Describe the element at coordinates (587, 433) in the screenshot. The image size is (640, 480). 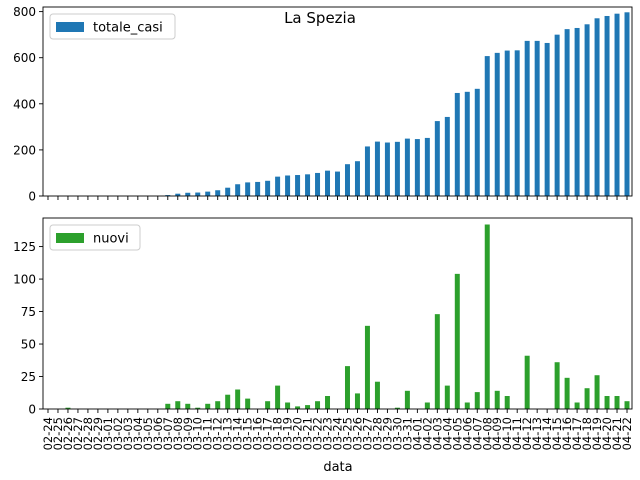
I see `xtick-label-04-18: 04-18` at that location.